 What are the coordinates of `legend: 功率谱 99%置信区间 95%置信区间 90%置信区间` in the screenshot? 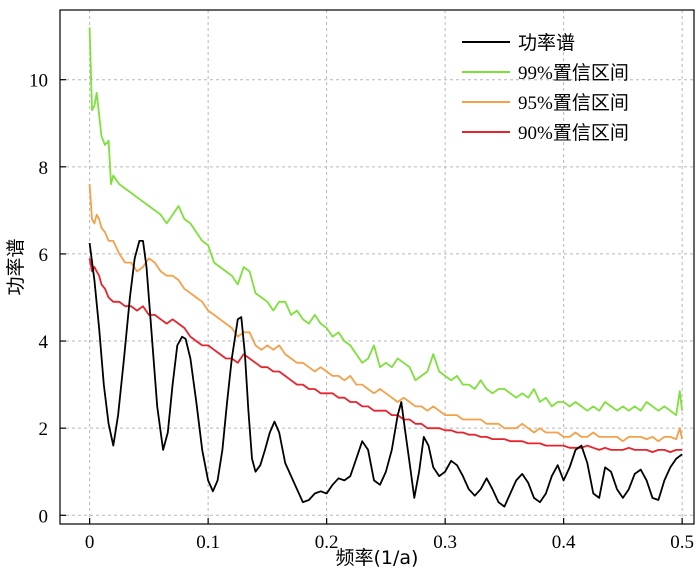 It's located at (545, 88).